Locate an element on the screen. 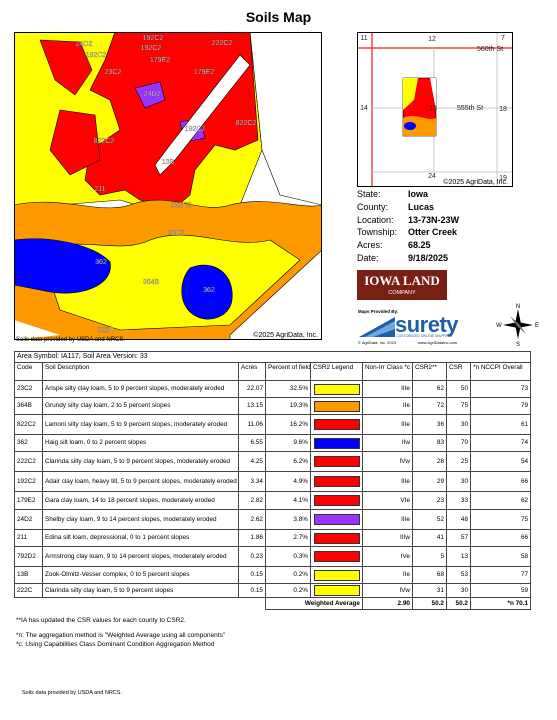 The width and height of the screenshot is (557, 720). table-cell: 79 is located at coordinates (500, 406).